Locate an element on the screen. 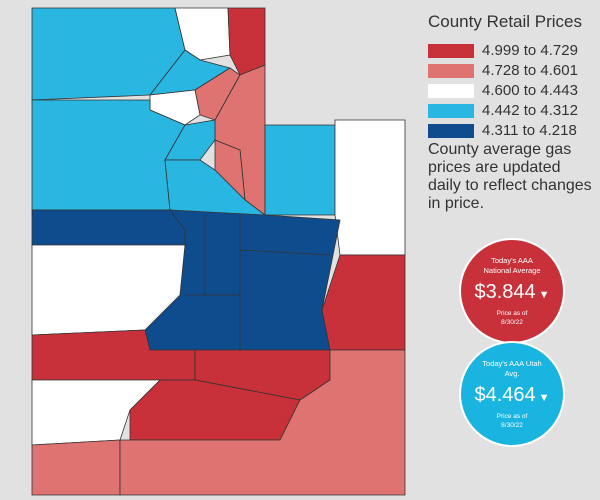 The height and width of the screenshot is (500, 600). legend-item: 4.728 to 4.601 is located at coordinates (503, 70).